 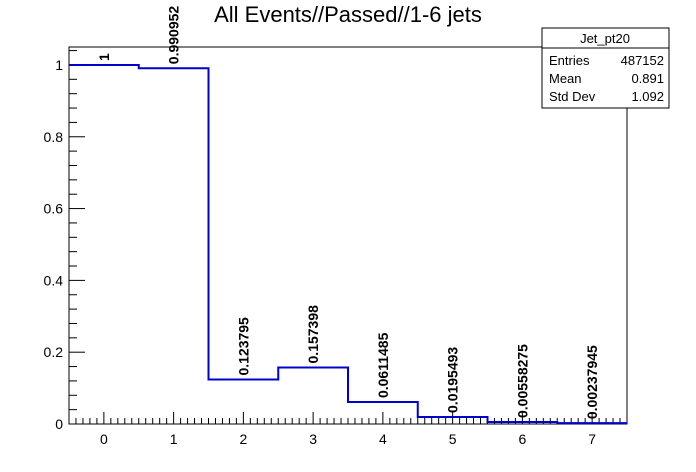 I want to click on stats-entries-value: 487152, so click(x=642, y=60).